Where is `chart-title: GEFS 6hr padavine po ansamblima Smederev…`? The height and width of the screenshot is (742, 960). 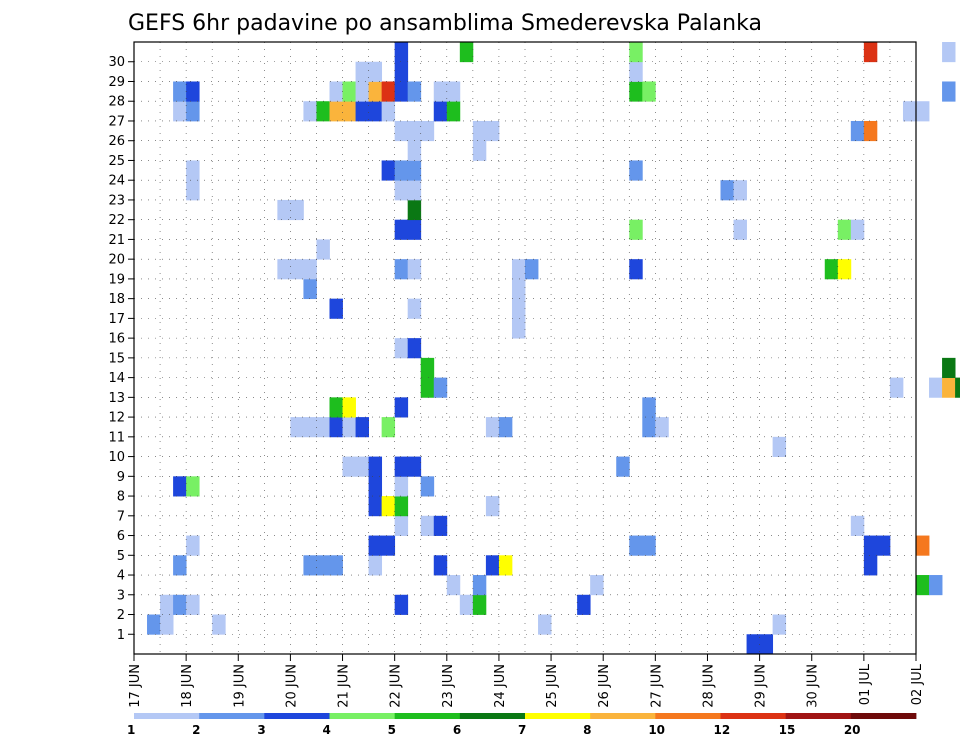 chart-title: GEFS 6hr padavine po ansamblima Smederev… is located at coordinates (445, 23).